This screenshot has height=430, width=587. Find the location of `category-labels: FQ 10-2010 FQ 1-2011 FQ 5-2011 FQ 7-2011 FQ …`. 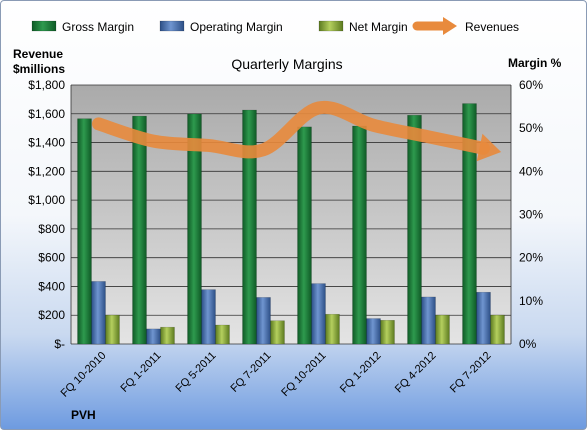

category-labels: FQ 10-2010 FQ 1-2011 FQ 5-2011 FQ 7-2011 FQ … is located at coordinates (276, 375).